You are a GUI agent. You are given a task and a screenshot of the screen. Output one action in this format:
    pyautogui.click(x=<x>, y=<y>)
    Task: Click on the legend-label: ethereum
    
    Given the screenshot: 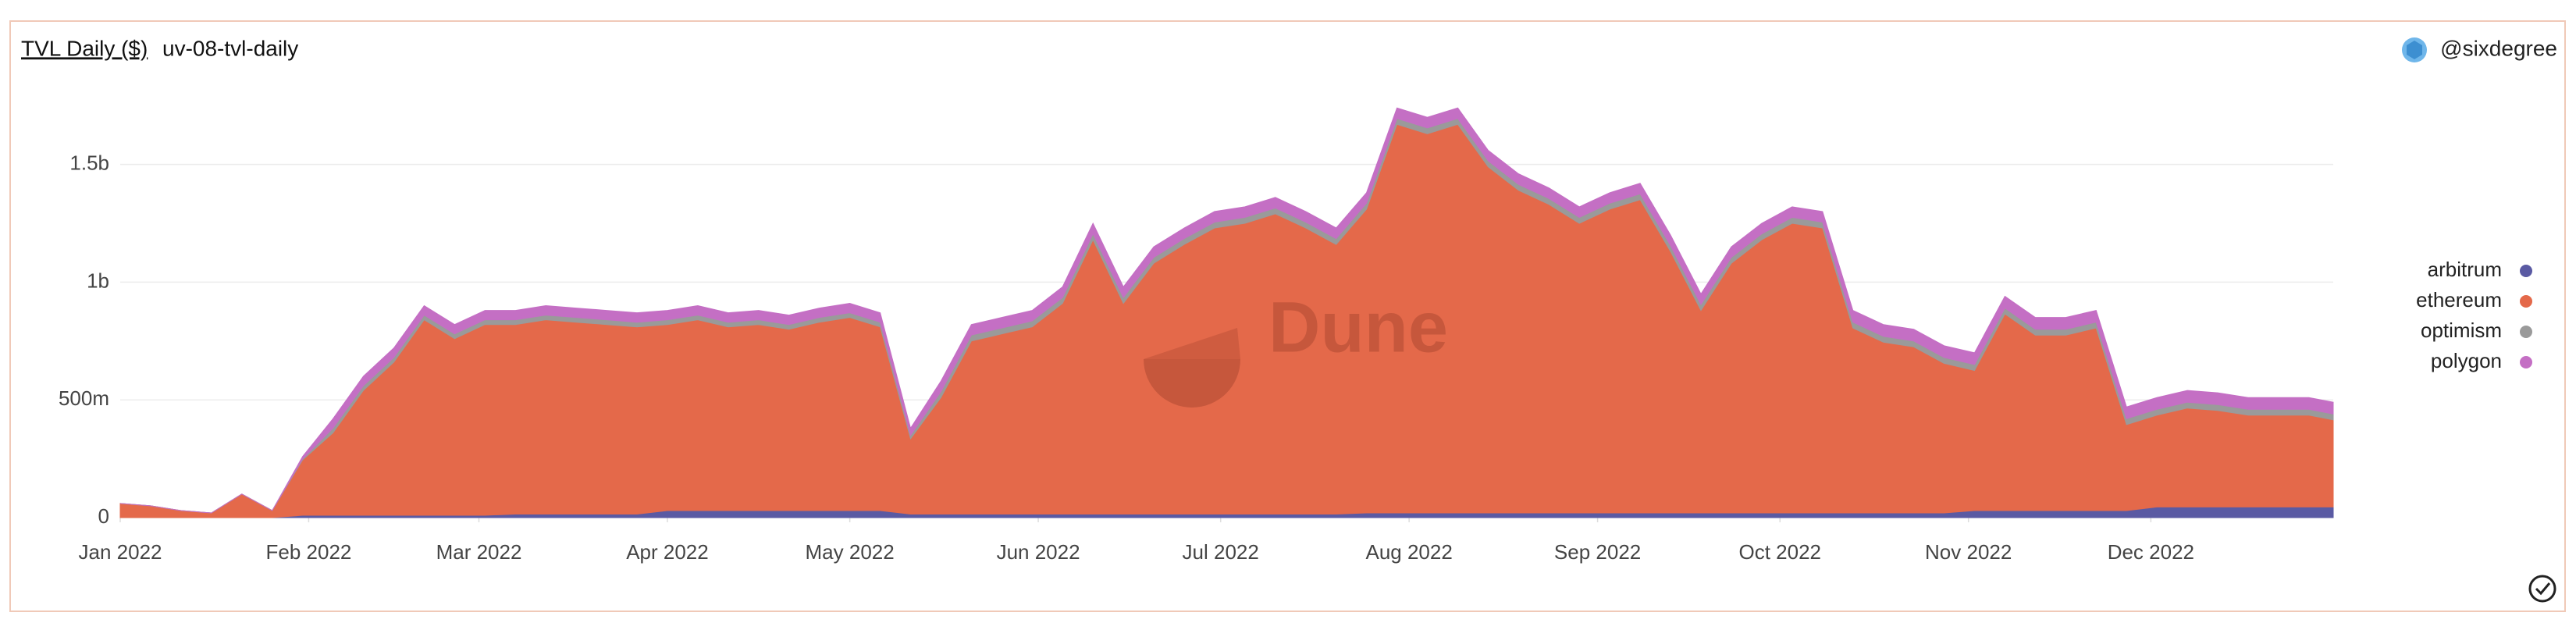 What is the action you would take?
    pyautogui.click(x=2459, y=300)
    